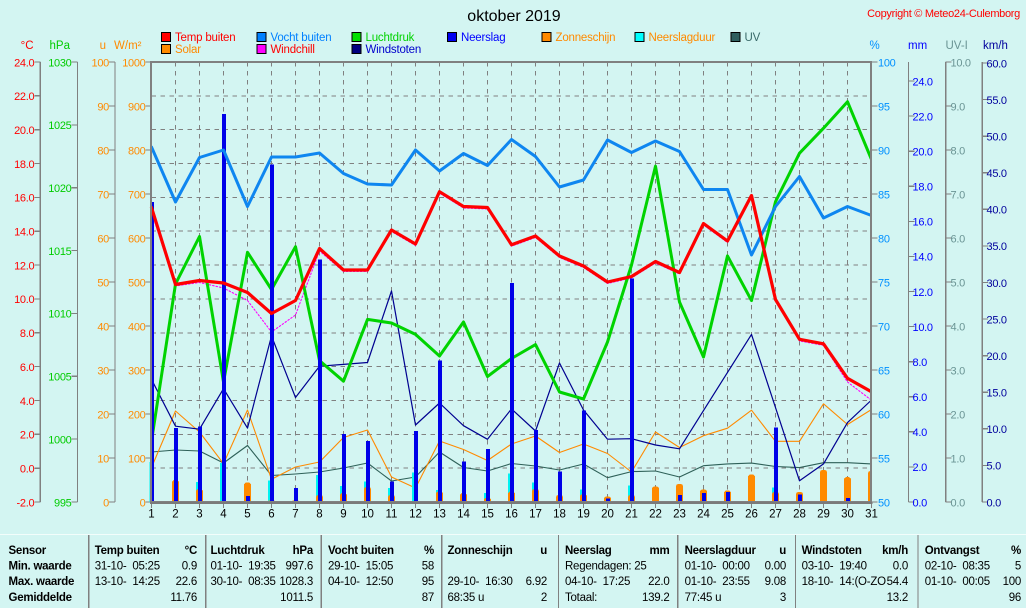 The width and height of the screenshot is (1026, 608). What do you see at coordinates (480, 582) in the screenshot?
I see `svg-text: 29-10- 16:30` at bounding box center [480, 582].